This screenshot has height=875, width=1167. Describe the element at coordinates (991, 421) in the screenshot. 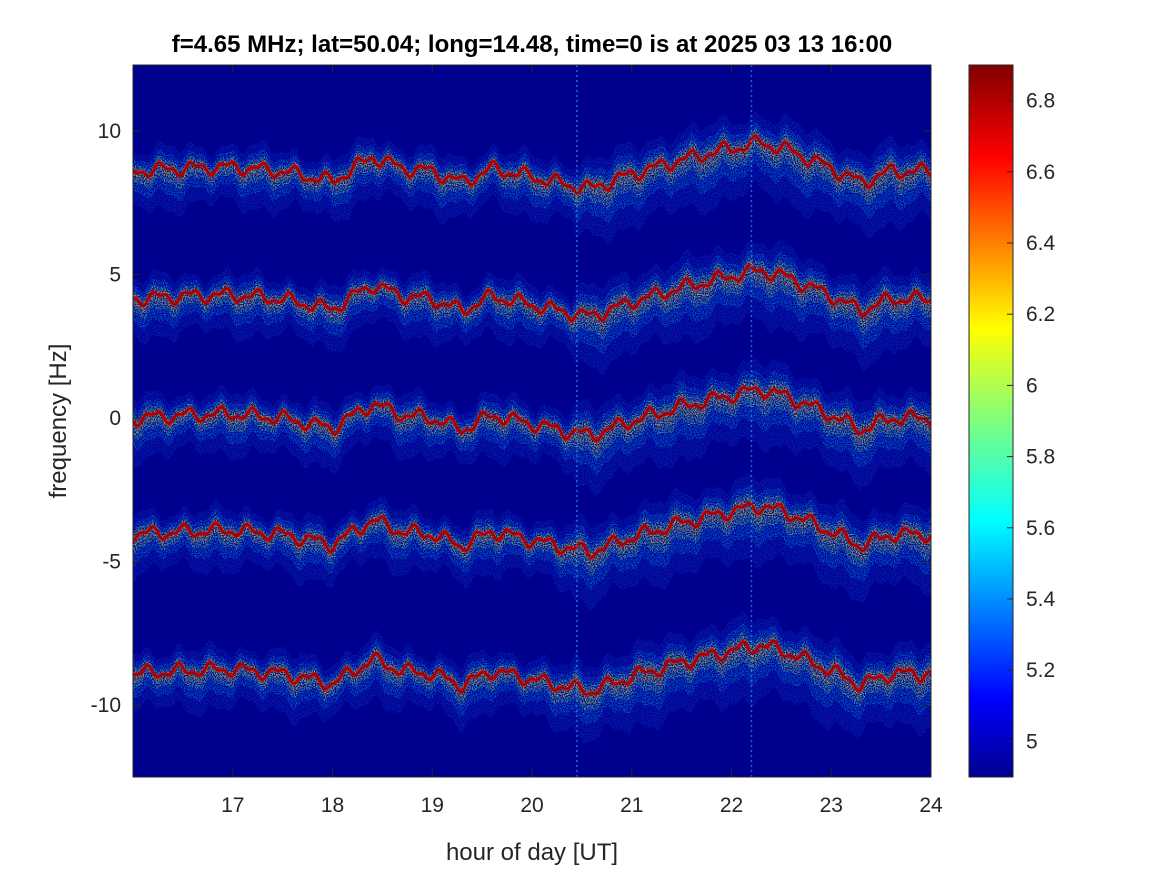

I see `colorbar-gradient` at that location.